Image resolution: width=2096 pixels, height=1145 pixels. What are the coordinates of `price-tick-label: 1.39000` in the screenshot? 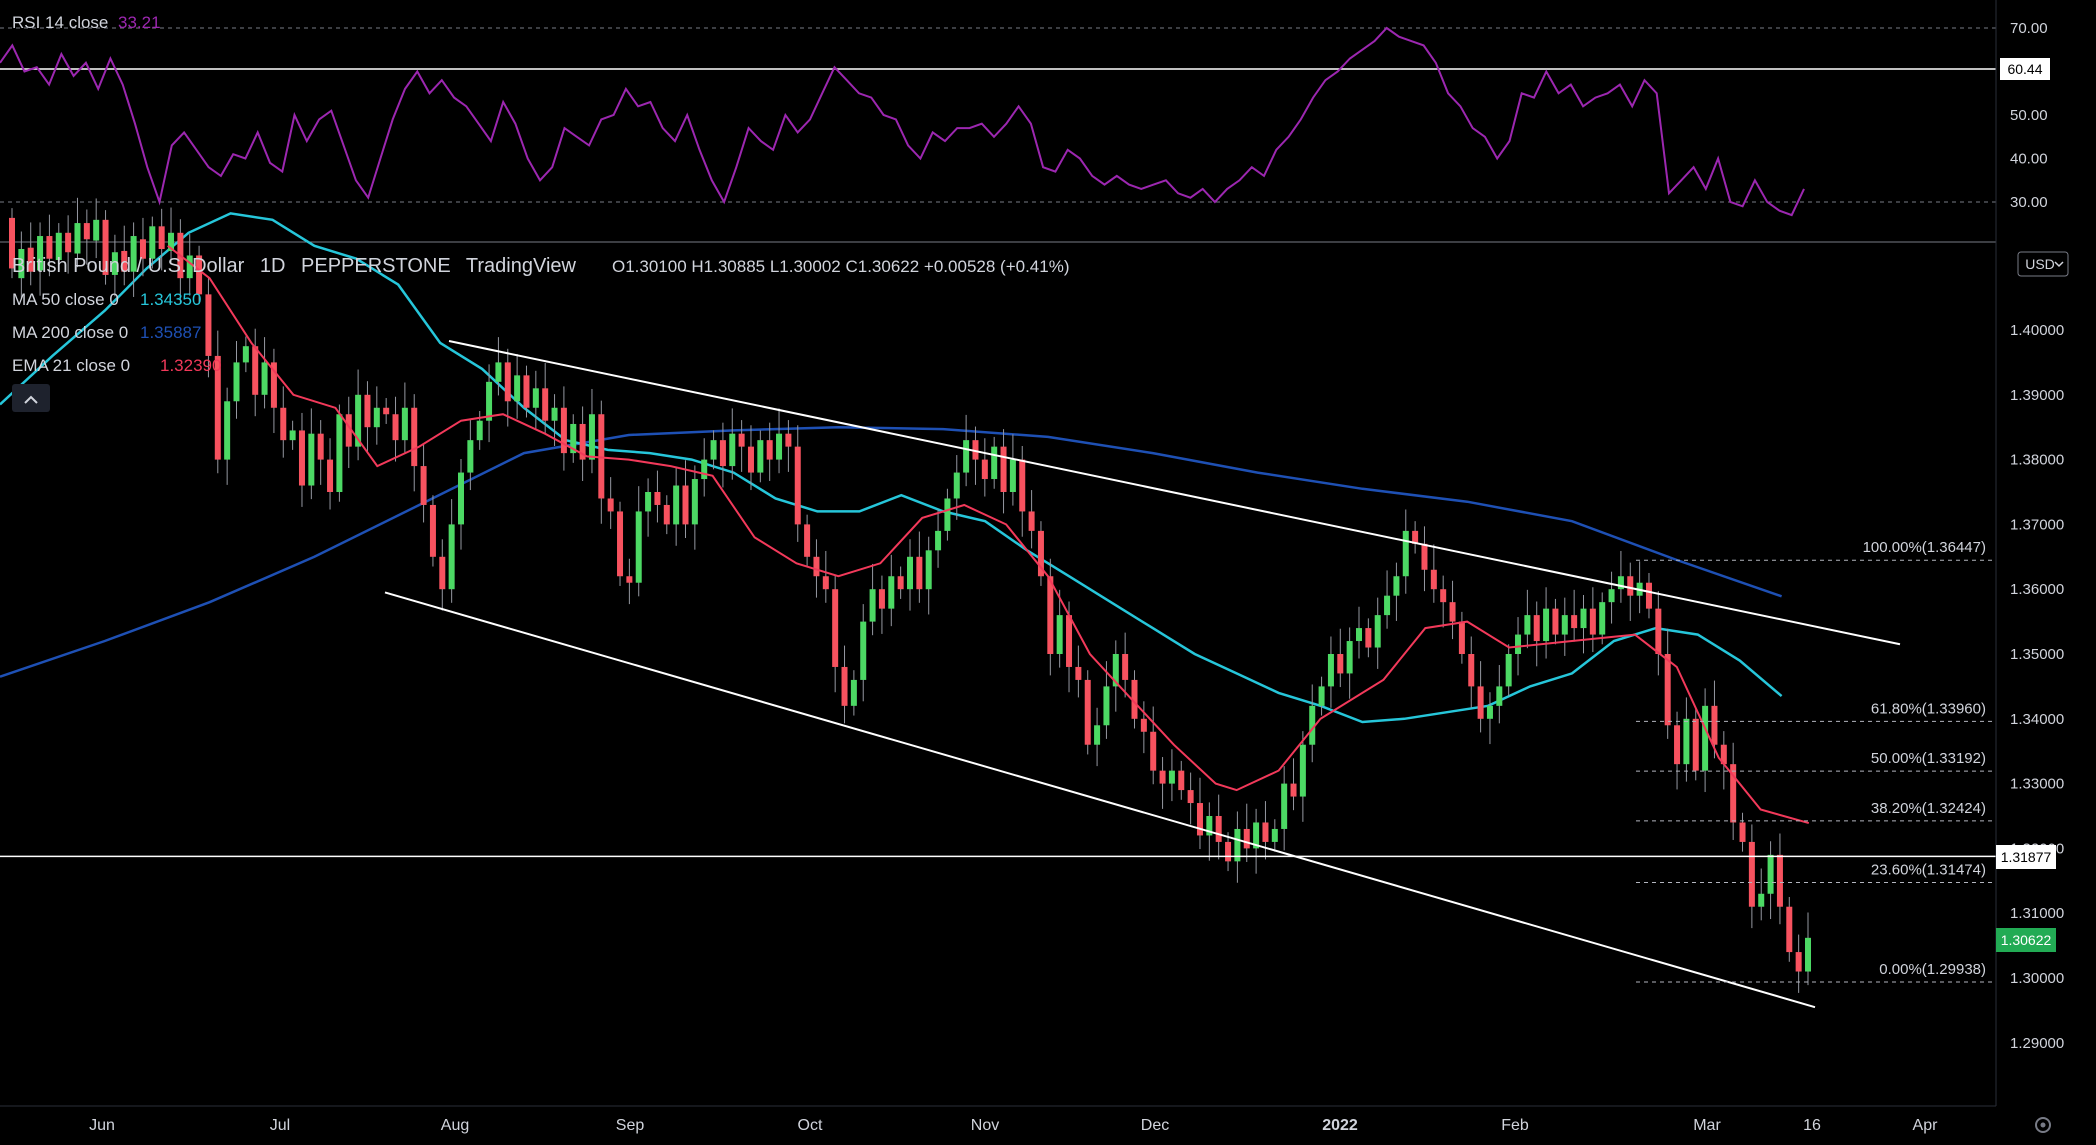 It's located at (2037, 395).